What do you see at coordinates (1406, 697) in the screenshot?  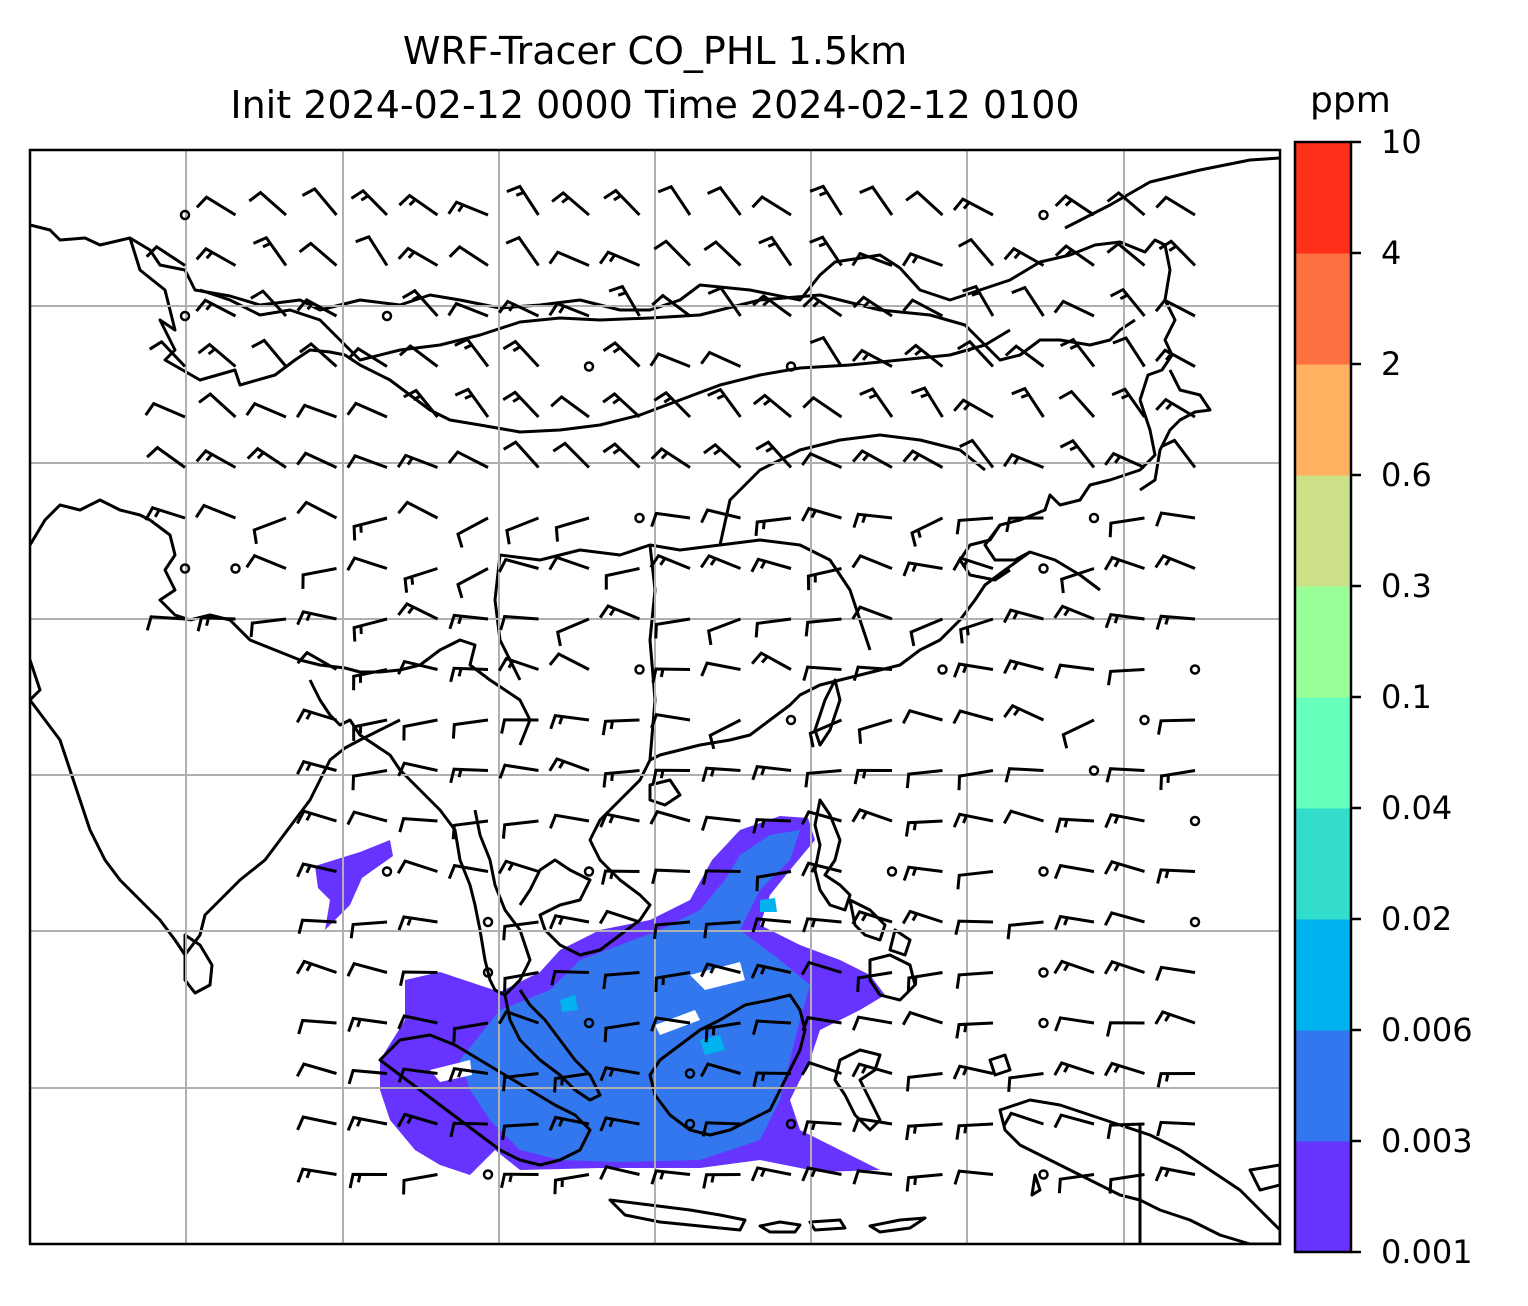 I see `colorbar-tick-label: 0.1` at bounding box center [1406, 697].